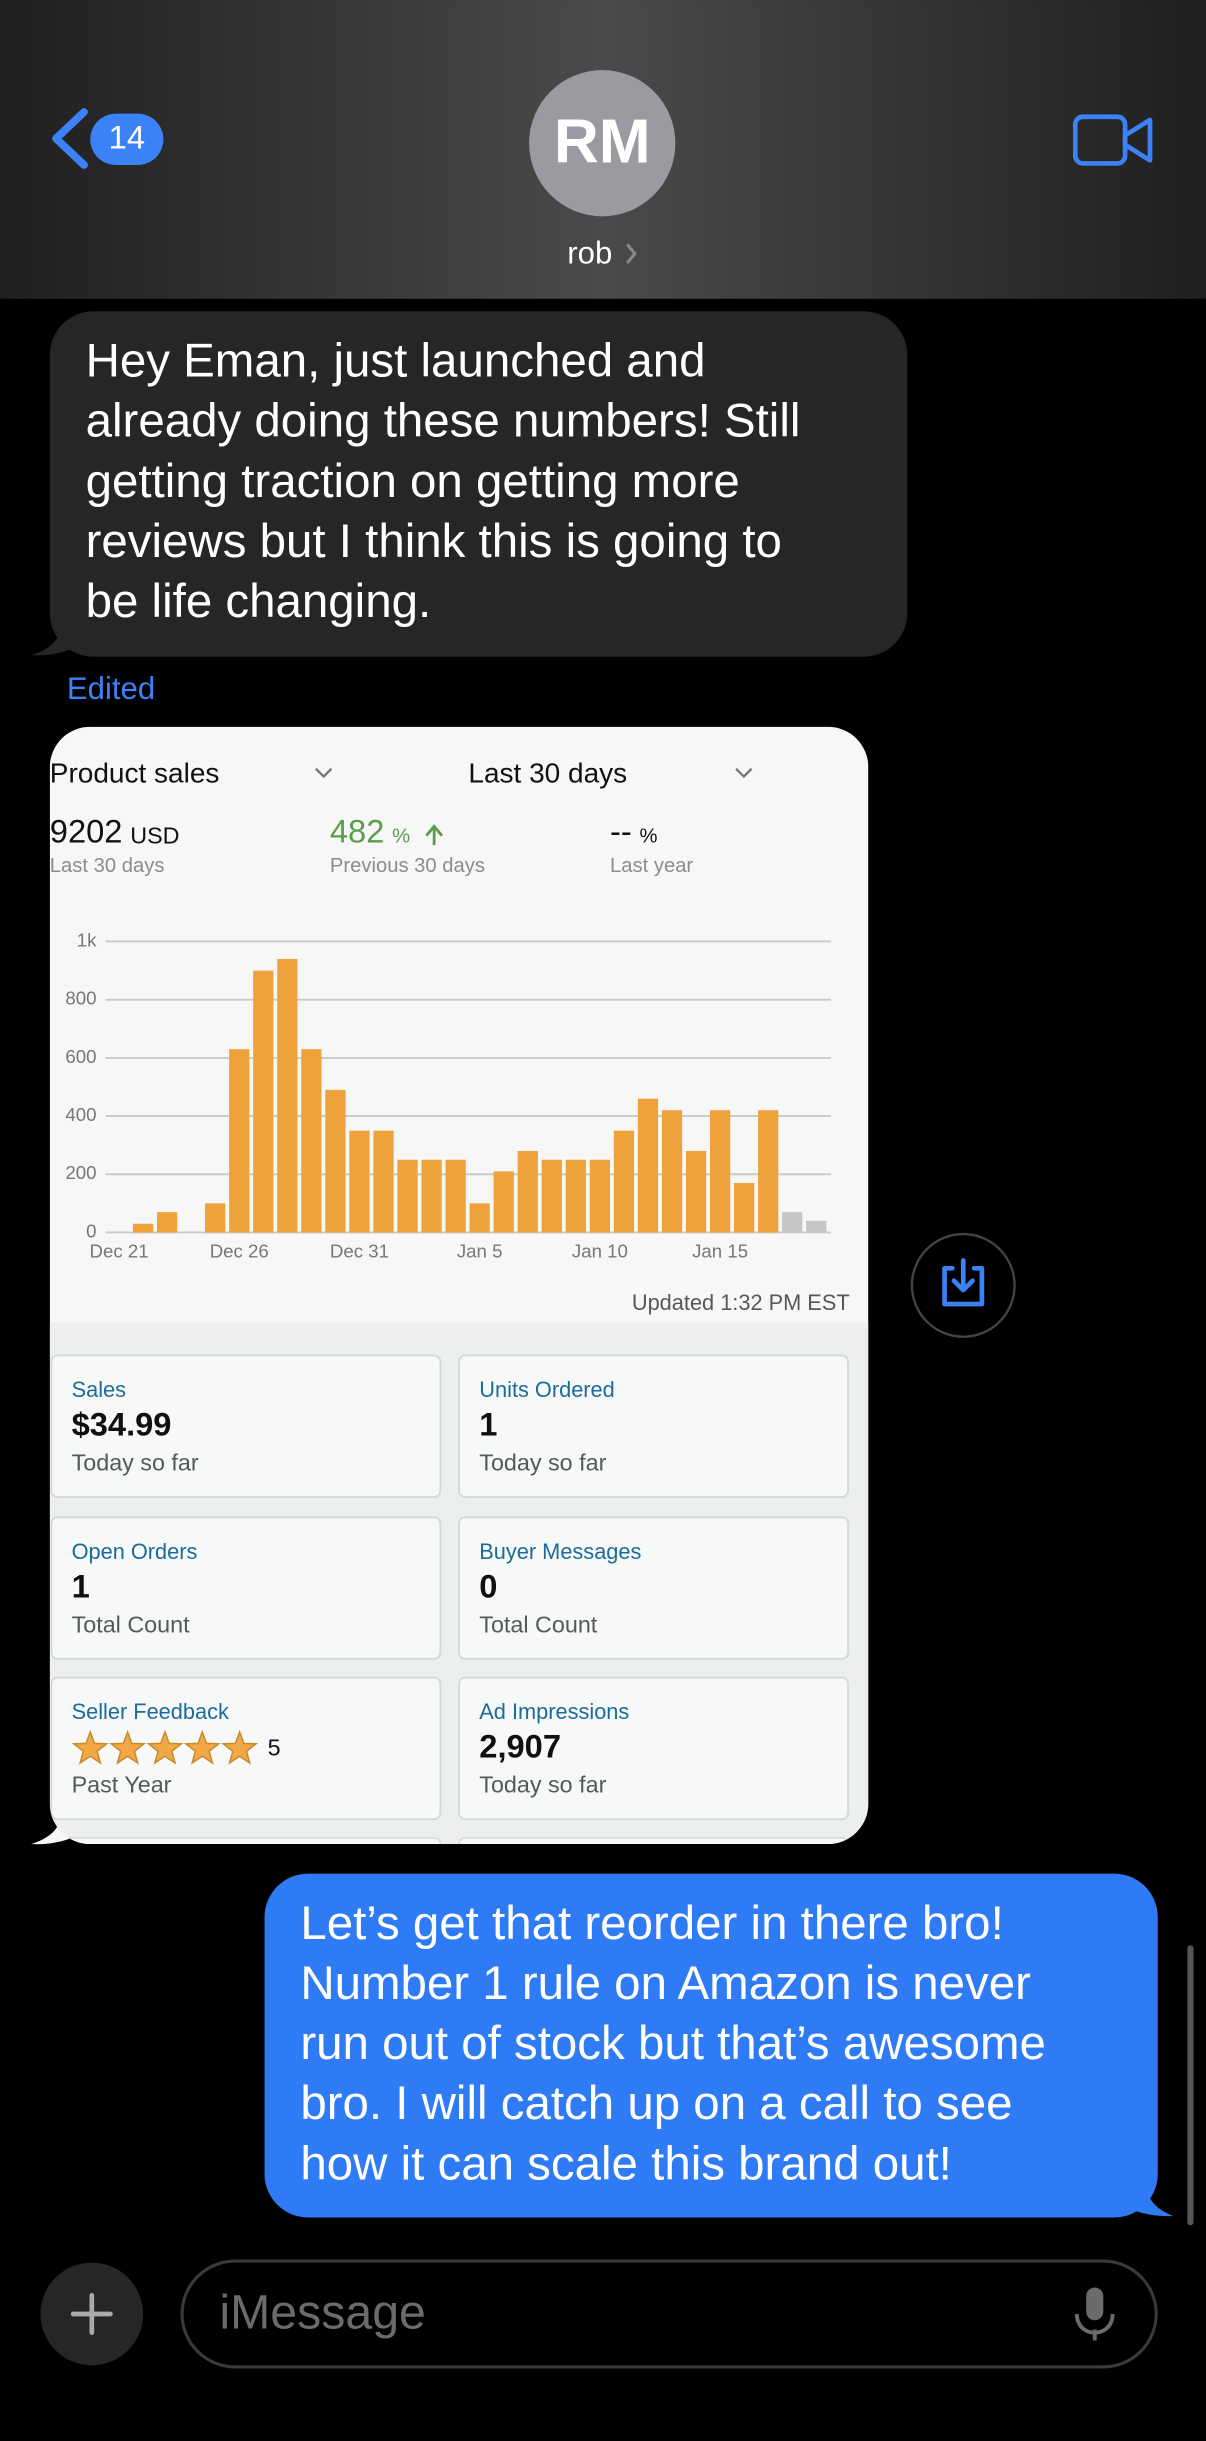 The height and width of the screenshot is (2441, 1206). What do you see at coordinates (80, 1056) in the screenshot?
I see `y-tick-label: 600` at bounding box center [80, 1056].